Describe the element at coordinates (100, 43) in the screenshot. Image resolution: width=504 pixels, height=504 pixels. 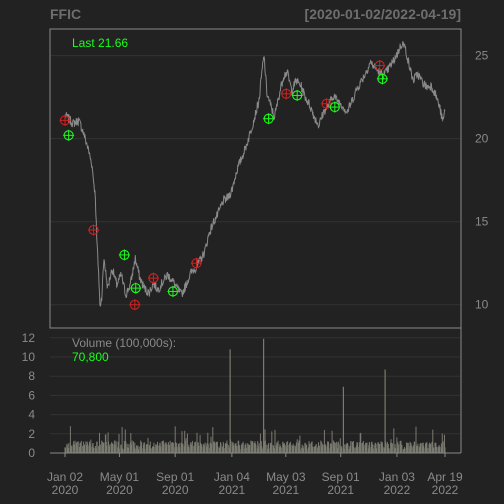
I see `last-price-legend: Last 21.66` at that location.